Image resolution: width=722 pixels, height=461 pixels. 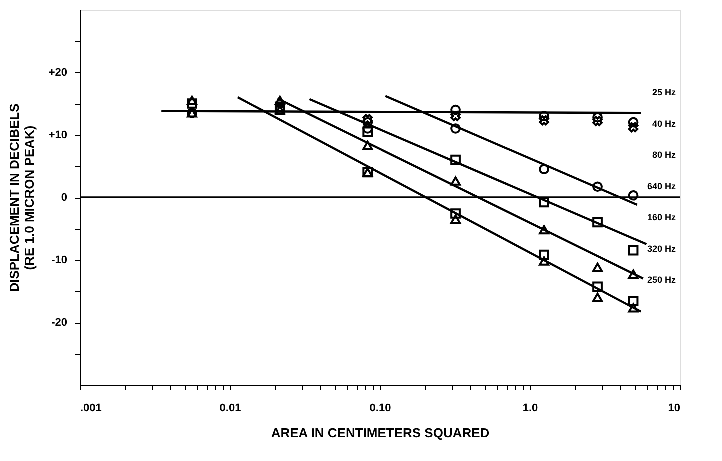 I want to click on y-tick-label: -20, so click(x=60, y=323).